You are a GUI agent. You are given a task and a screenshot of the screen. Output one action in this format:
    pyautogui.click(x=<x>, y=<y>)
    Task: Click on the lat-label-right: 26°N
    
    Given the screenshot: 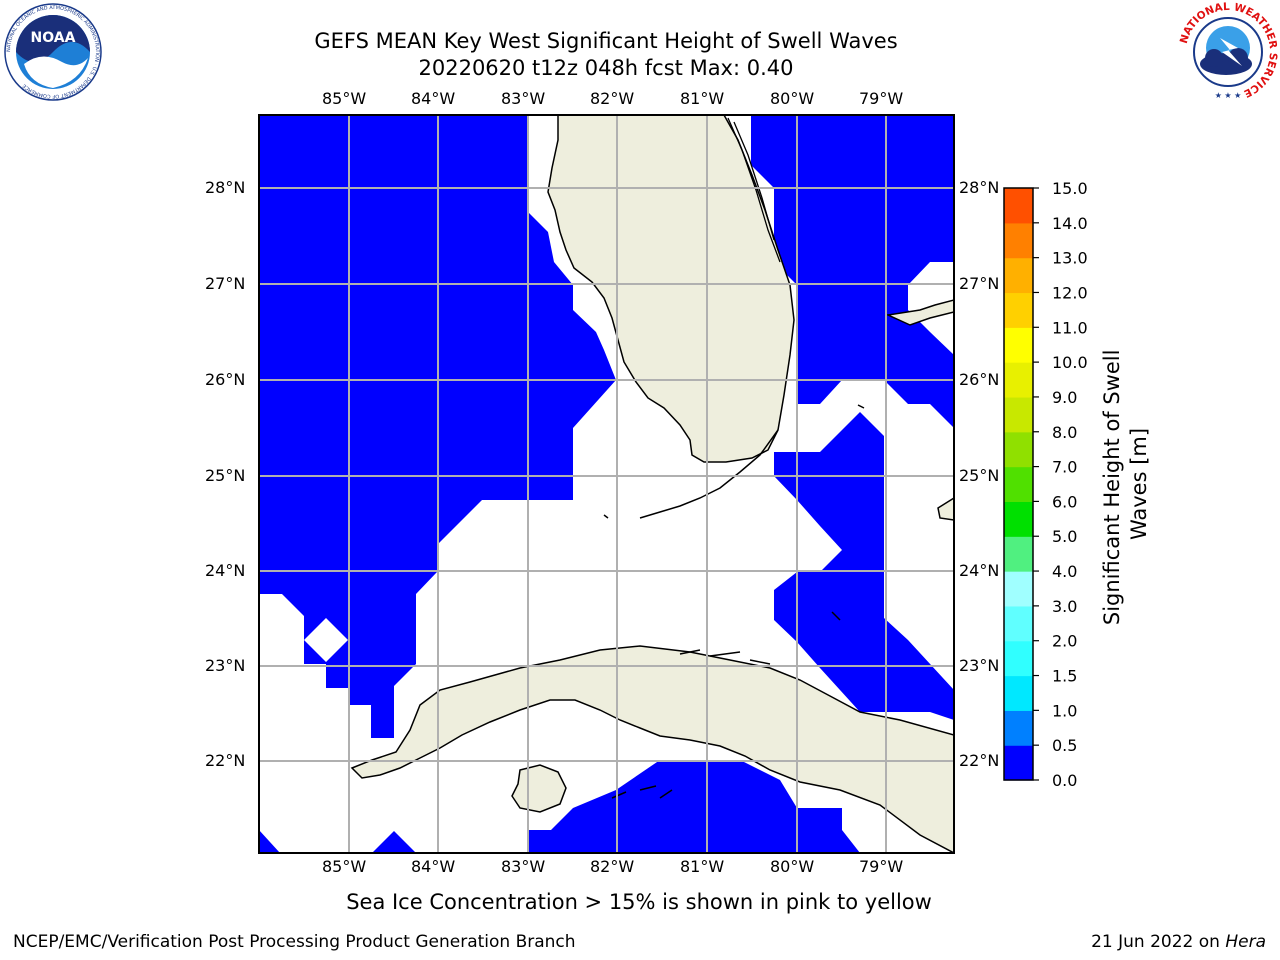 What is the action you would take?
    pyautogui.click(x=979, y=379)
    